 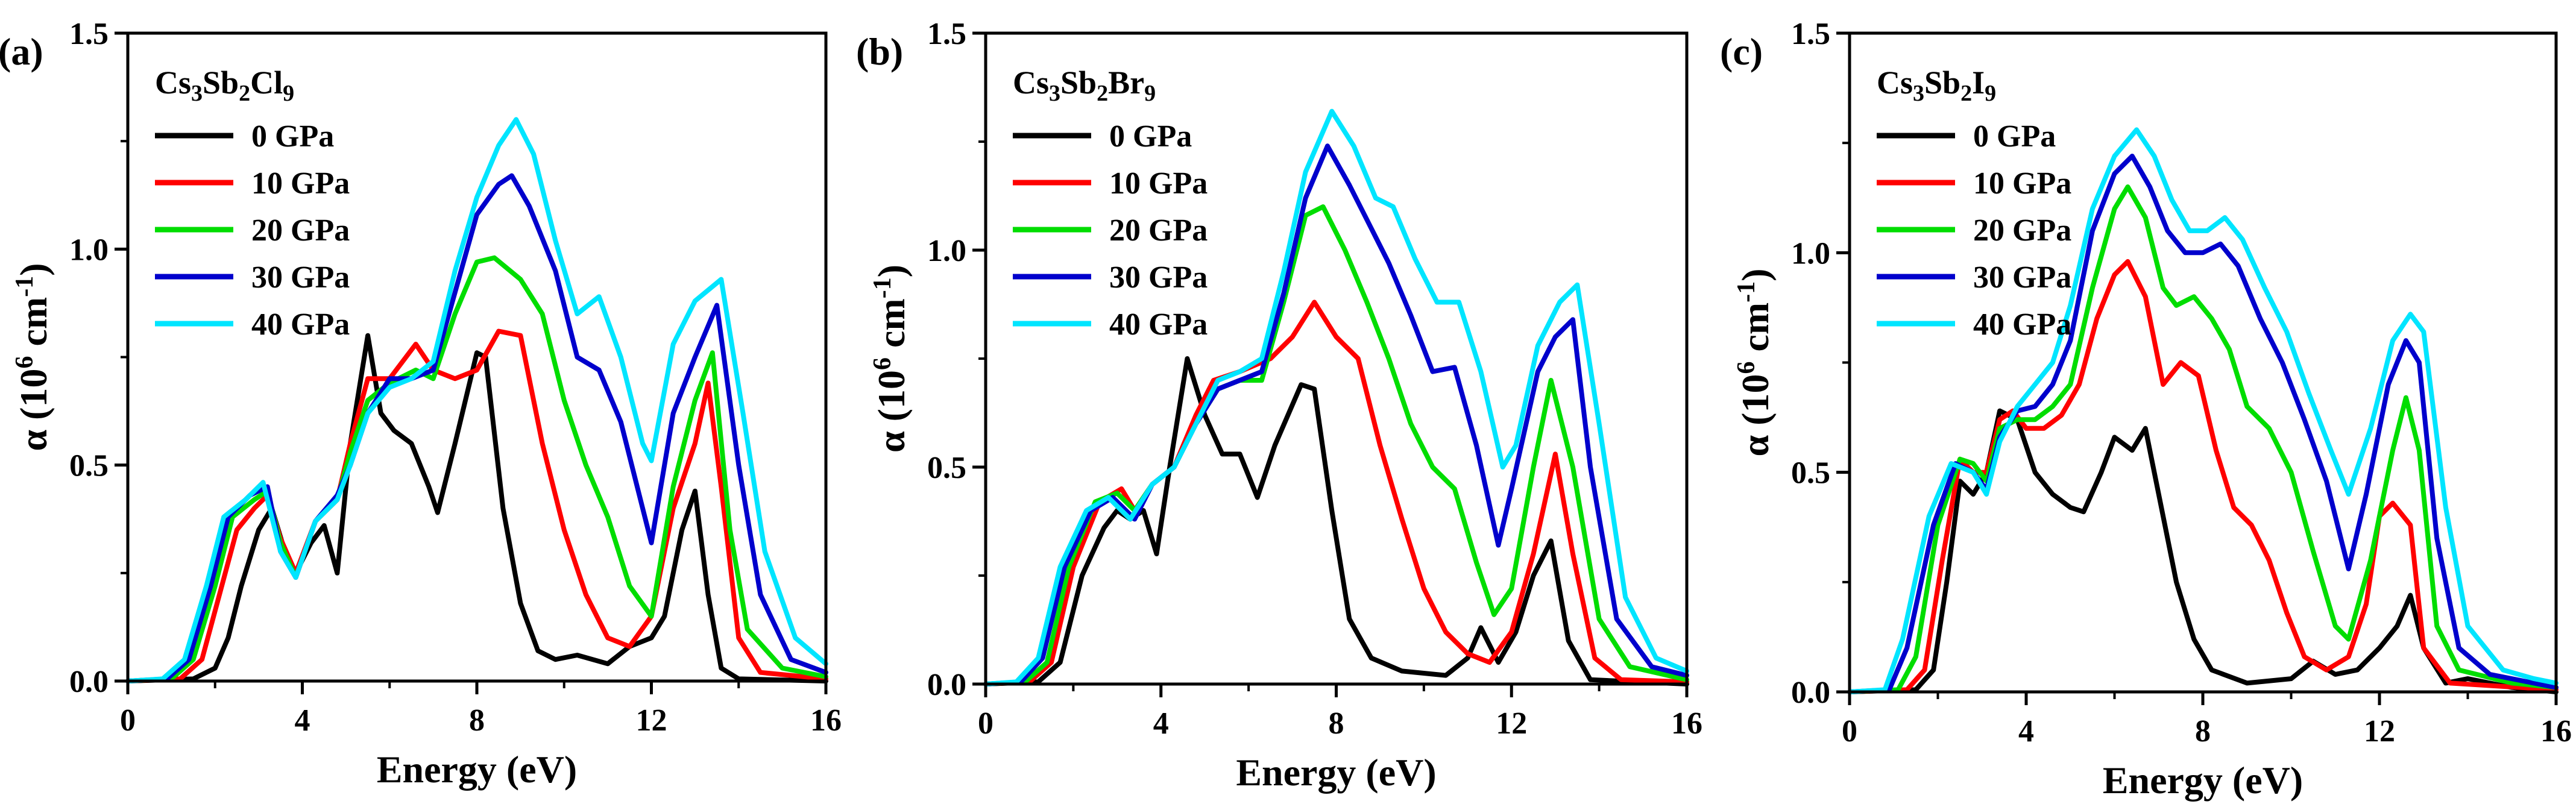 What do you see at coordinates (1936, 85) in the screenshot?
I see `compound-title: Cs3​Sb2​I9​` at bounding box center [1936, 85].